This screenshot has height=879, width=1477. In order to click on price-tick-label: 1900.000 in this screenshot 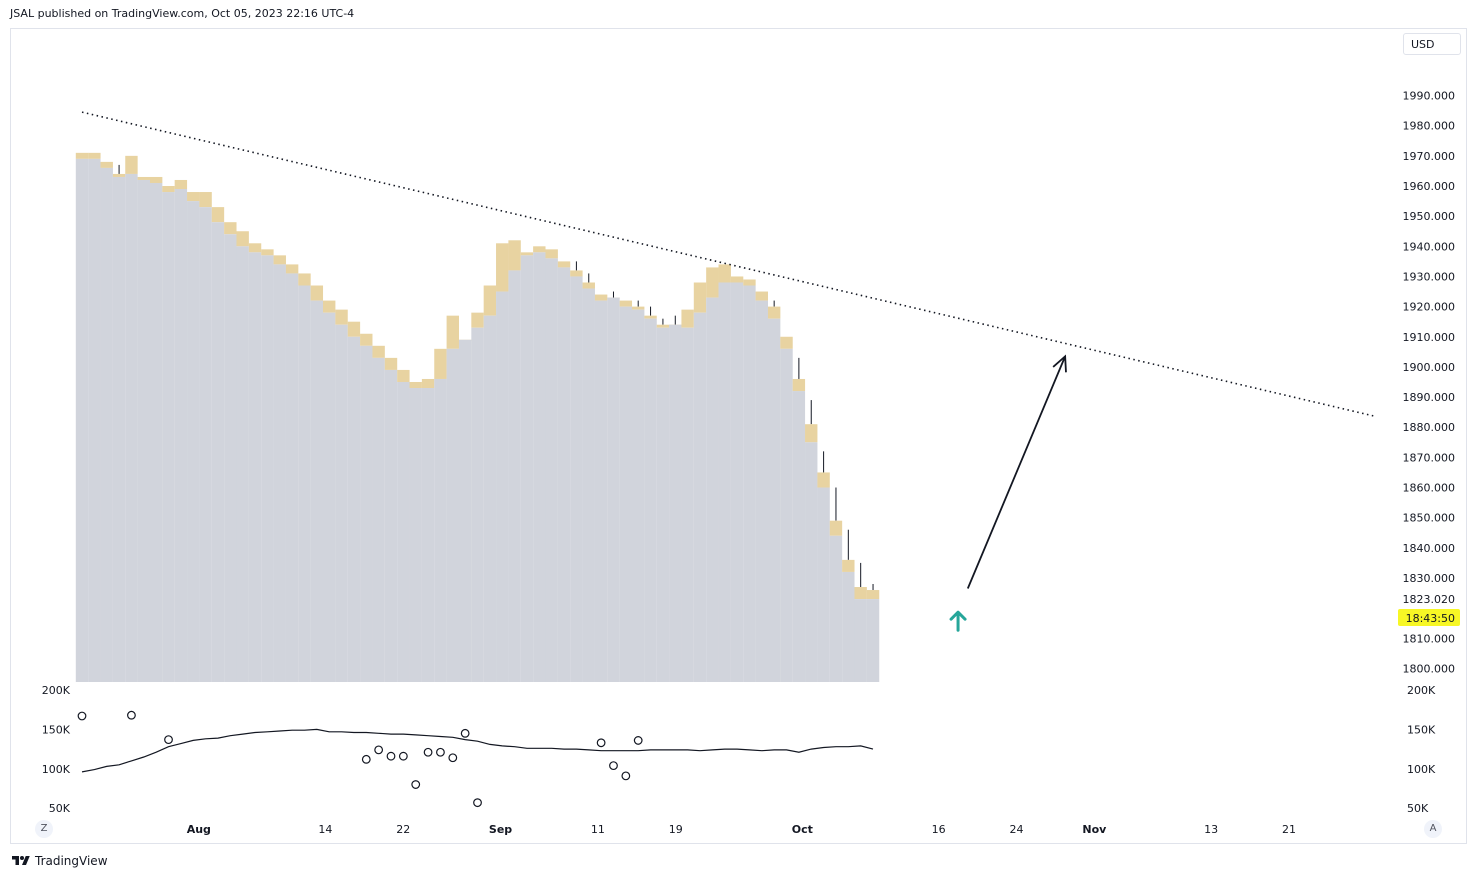, I will do `click(1429, 367)`.